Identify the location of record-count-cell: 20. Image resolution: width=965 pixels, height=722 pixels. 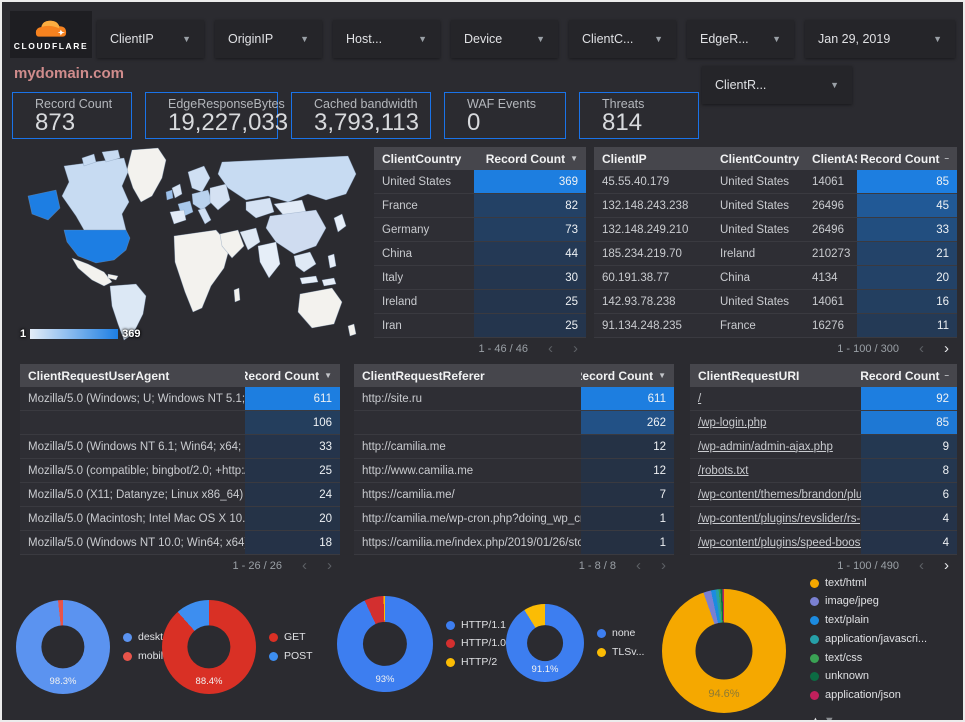
(292, 518).